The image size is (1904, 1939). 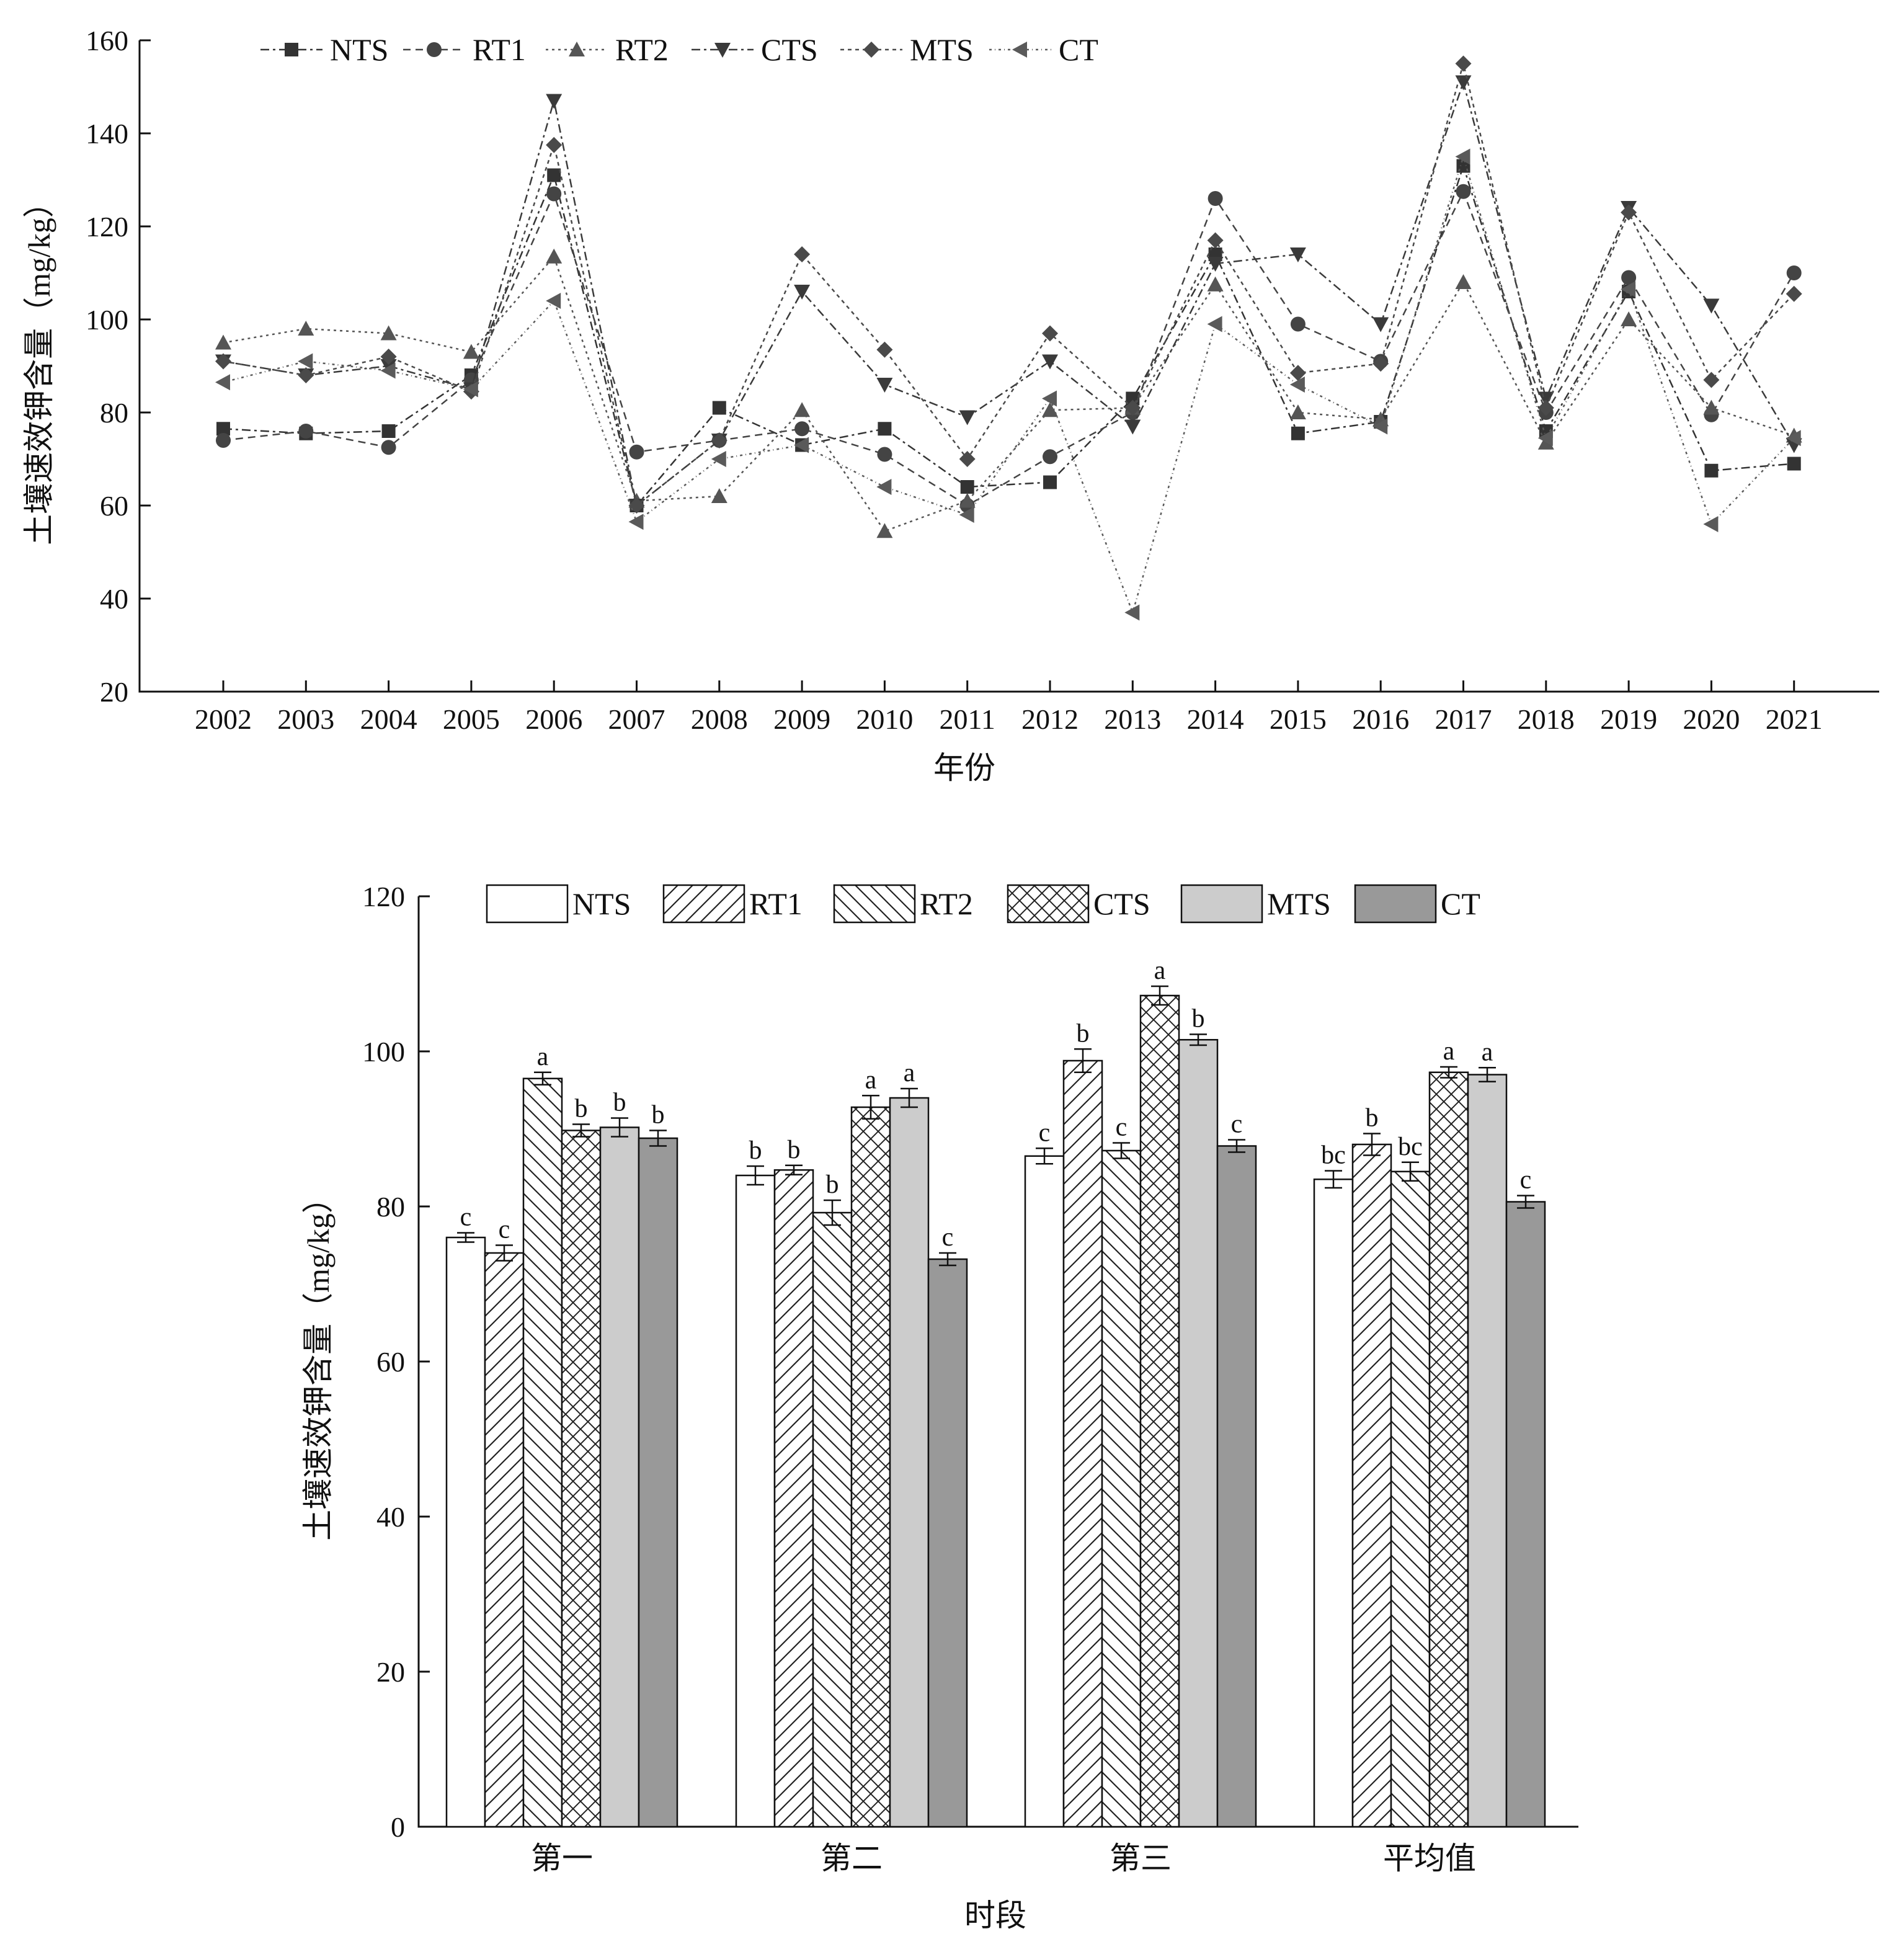 I want to click on category-label: 第一, so click(x=562, y=1858).